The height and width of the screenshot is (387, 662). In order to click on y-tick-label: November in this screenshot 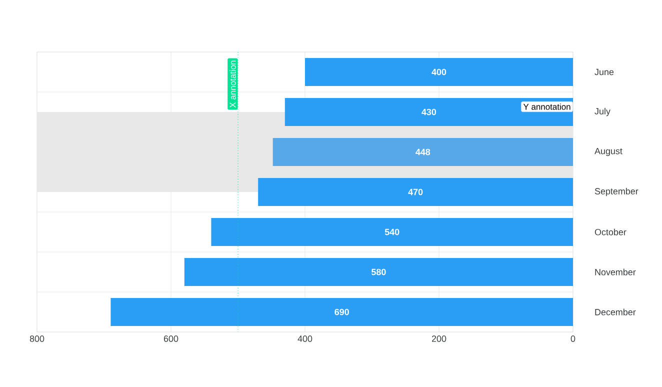, I will do `click(615, 272)`.